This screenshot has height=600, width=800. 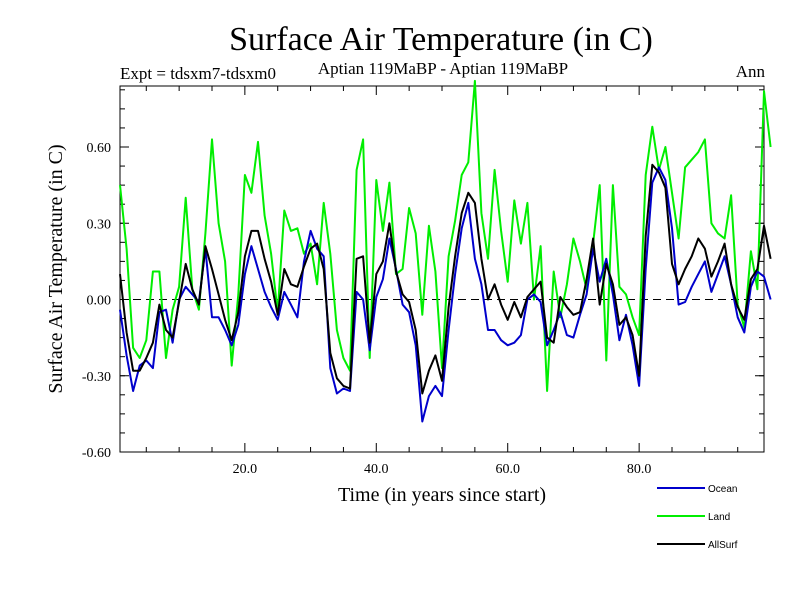 What do you see at coordinates (751, 71) in the screenshot?
I see `season-label: Ann` at bounding box center [751, 71].